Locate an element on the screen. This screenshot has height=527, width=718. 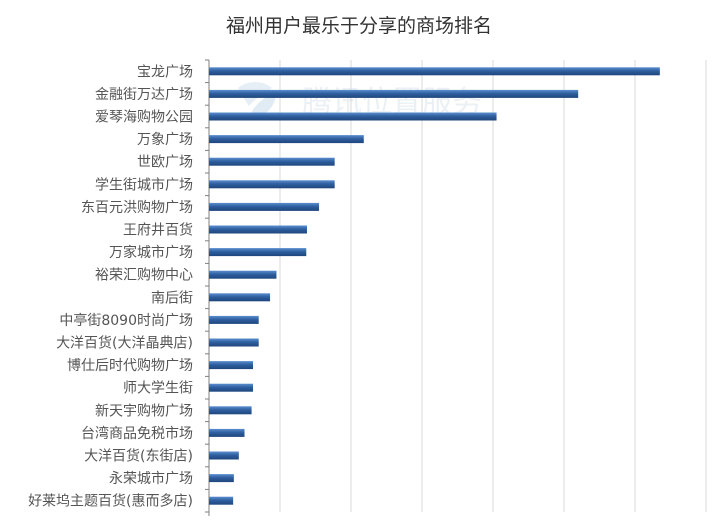
category-label: 中亭街8090时尚广场 is located at coordinates (126, 320).